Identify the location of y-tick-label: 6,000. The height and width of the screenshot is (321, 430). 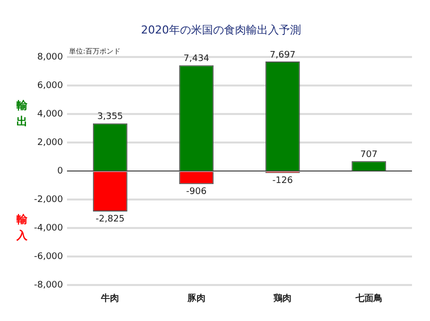
(50, 86).